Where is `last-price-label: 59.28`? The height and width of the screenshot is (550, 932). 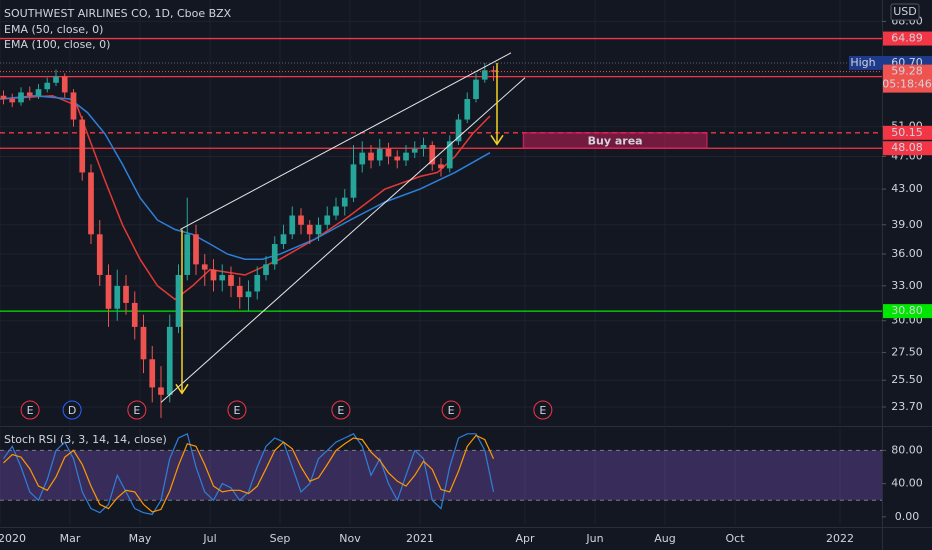 last-price-label: 59.28 is located at coordinates (907, 71).